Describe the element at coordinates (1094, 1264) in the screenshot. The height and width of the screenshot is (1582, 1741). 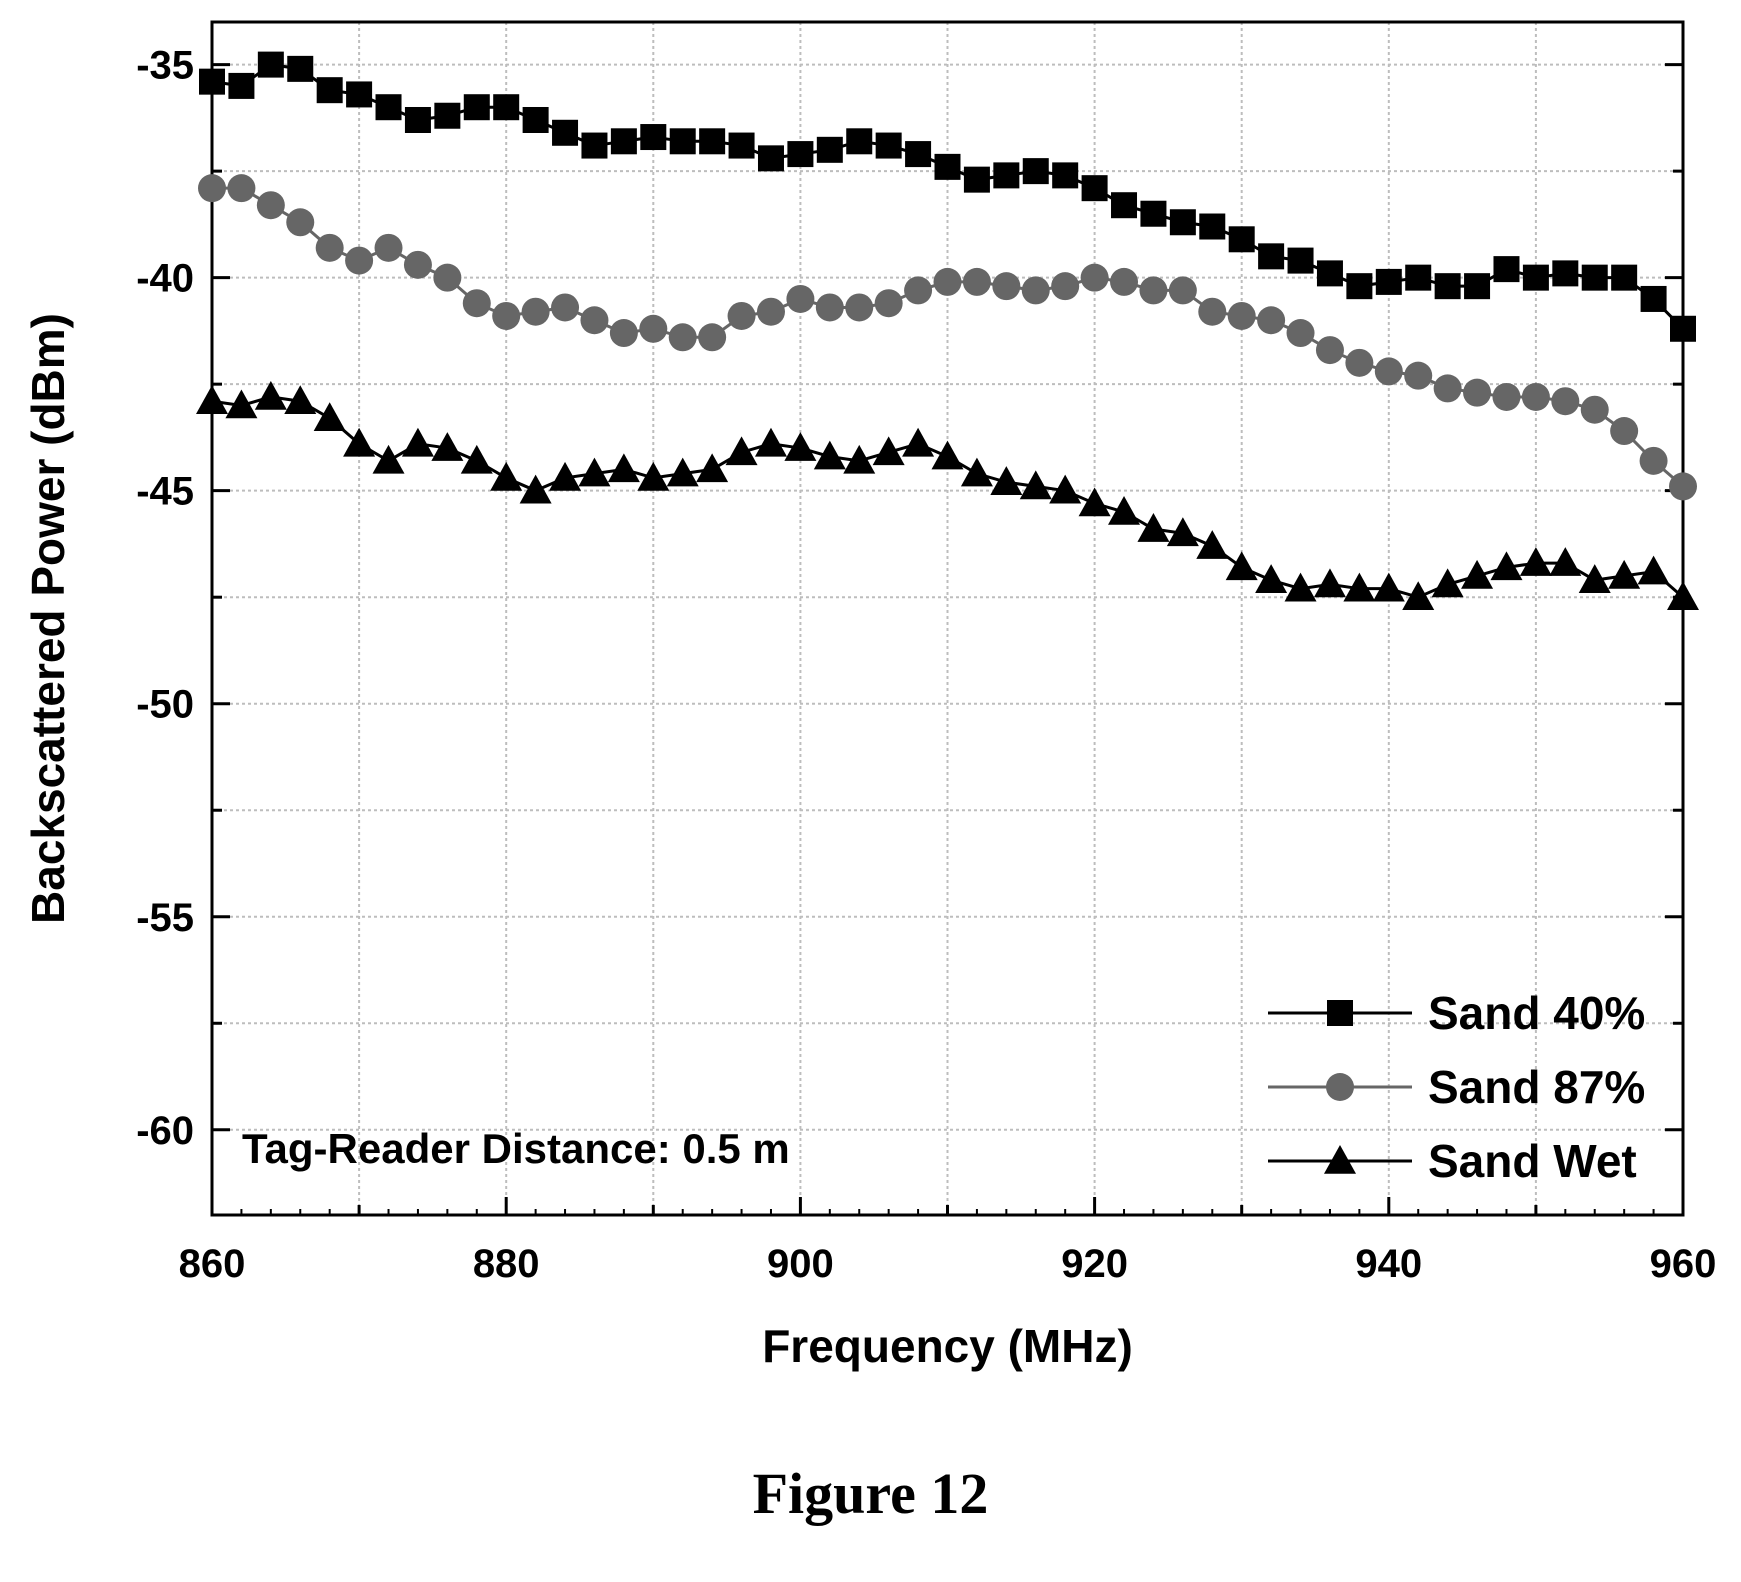
I see `x-tick-label: 920` at that location.